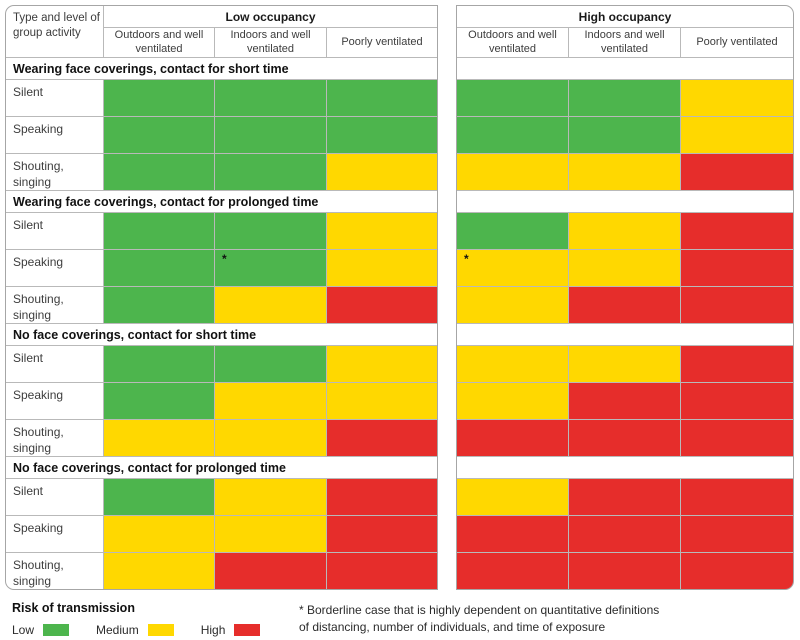 The height and width of the screenshot is (640, 800). Describe the element at coordinates (247, 630) in the screenshot. I see `legend-swatch-high` at that location.